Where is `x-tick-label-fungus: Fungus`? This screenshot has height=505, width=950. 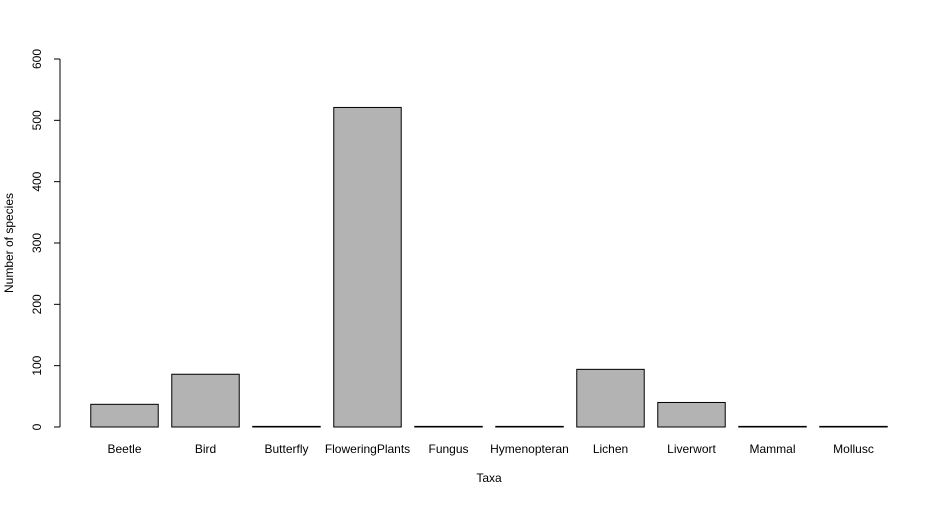
x-tick-label-fungus: Fungus is located at coordinates (448, 449).